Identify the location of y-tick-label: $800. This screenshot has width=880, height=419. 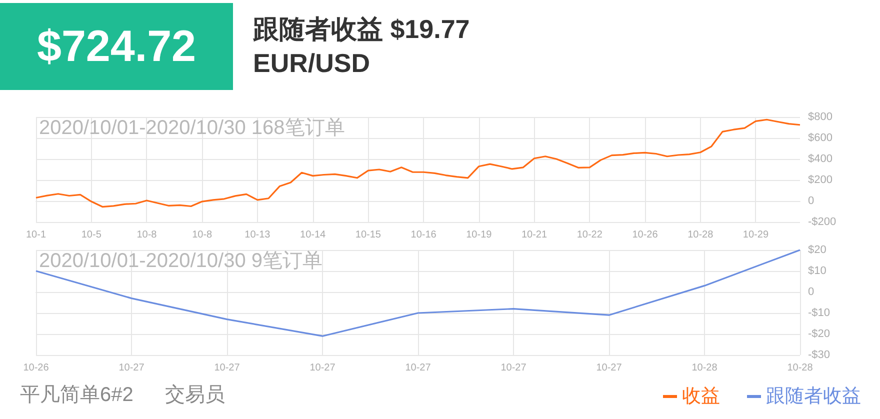
(820, 117).